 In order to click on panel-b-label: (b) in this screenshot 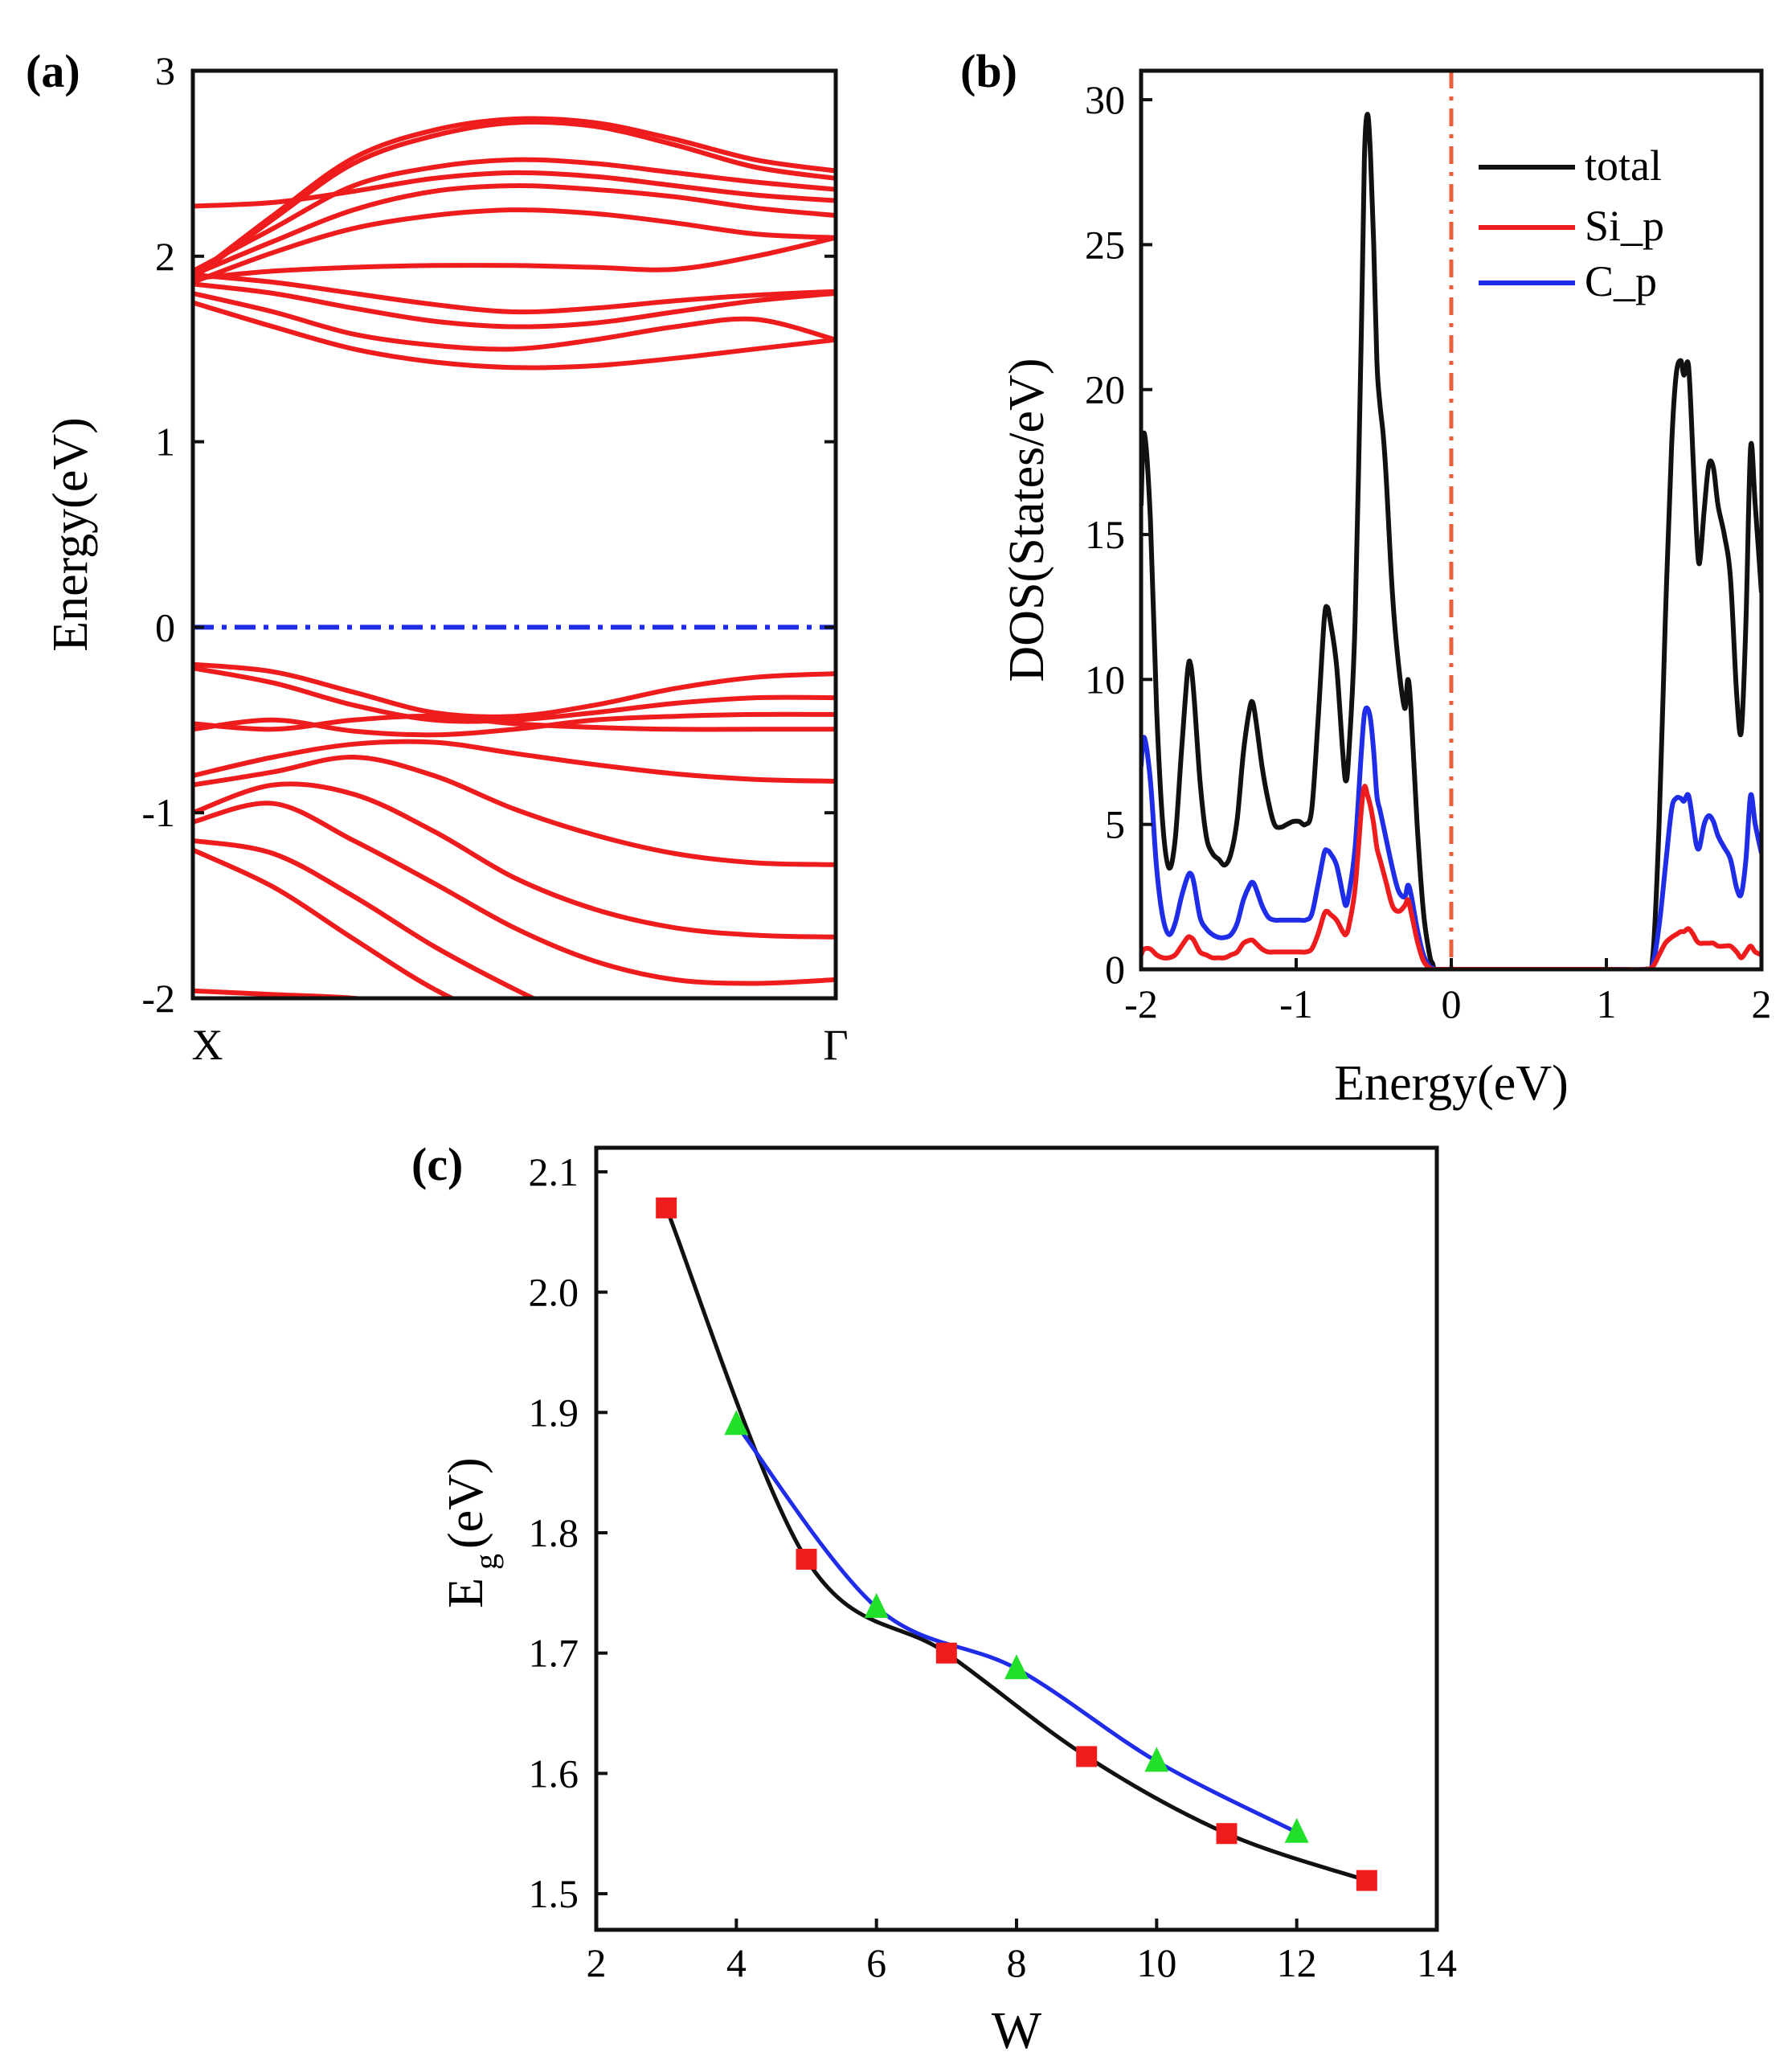, I will do `click(988, 71)`.